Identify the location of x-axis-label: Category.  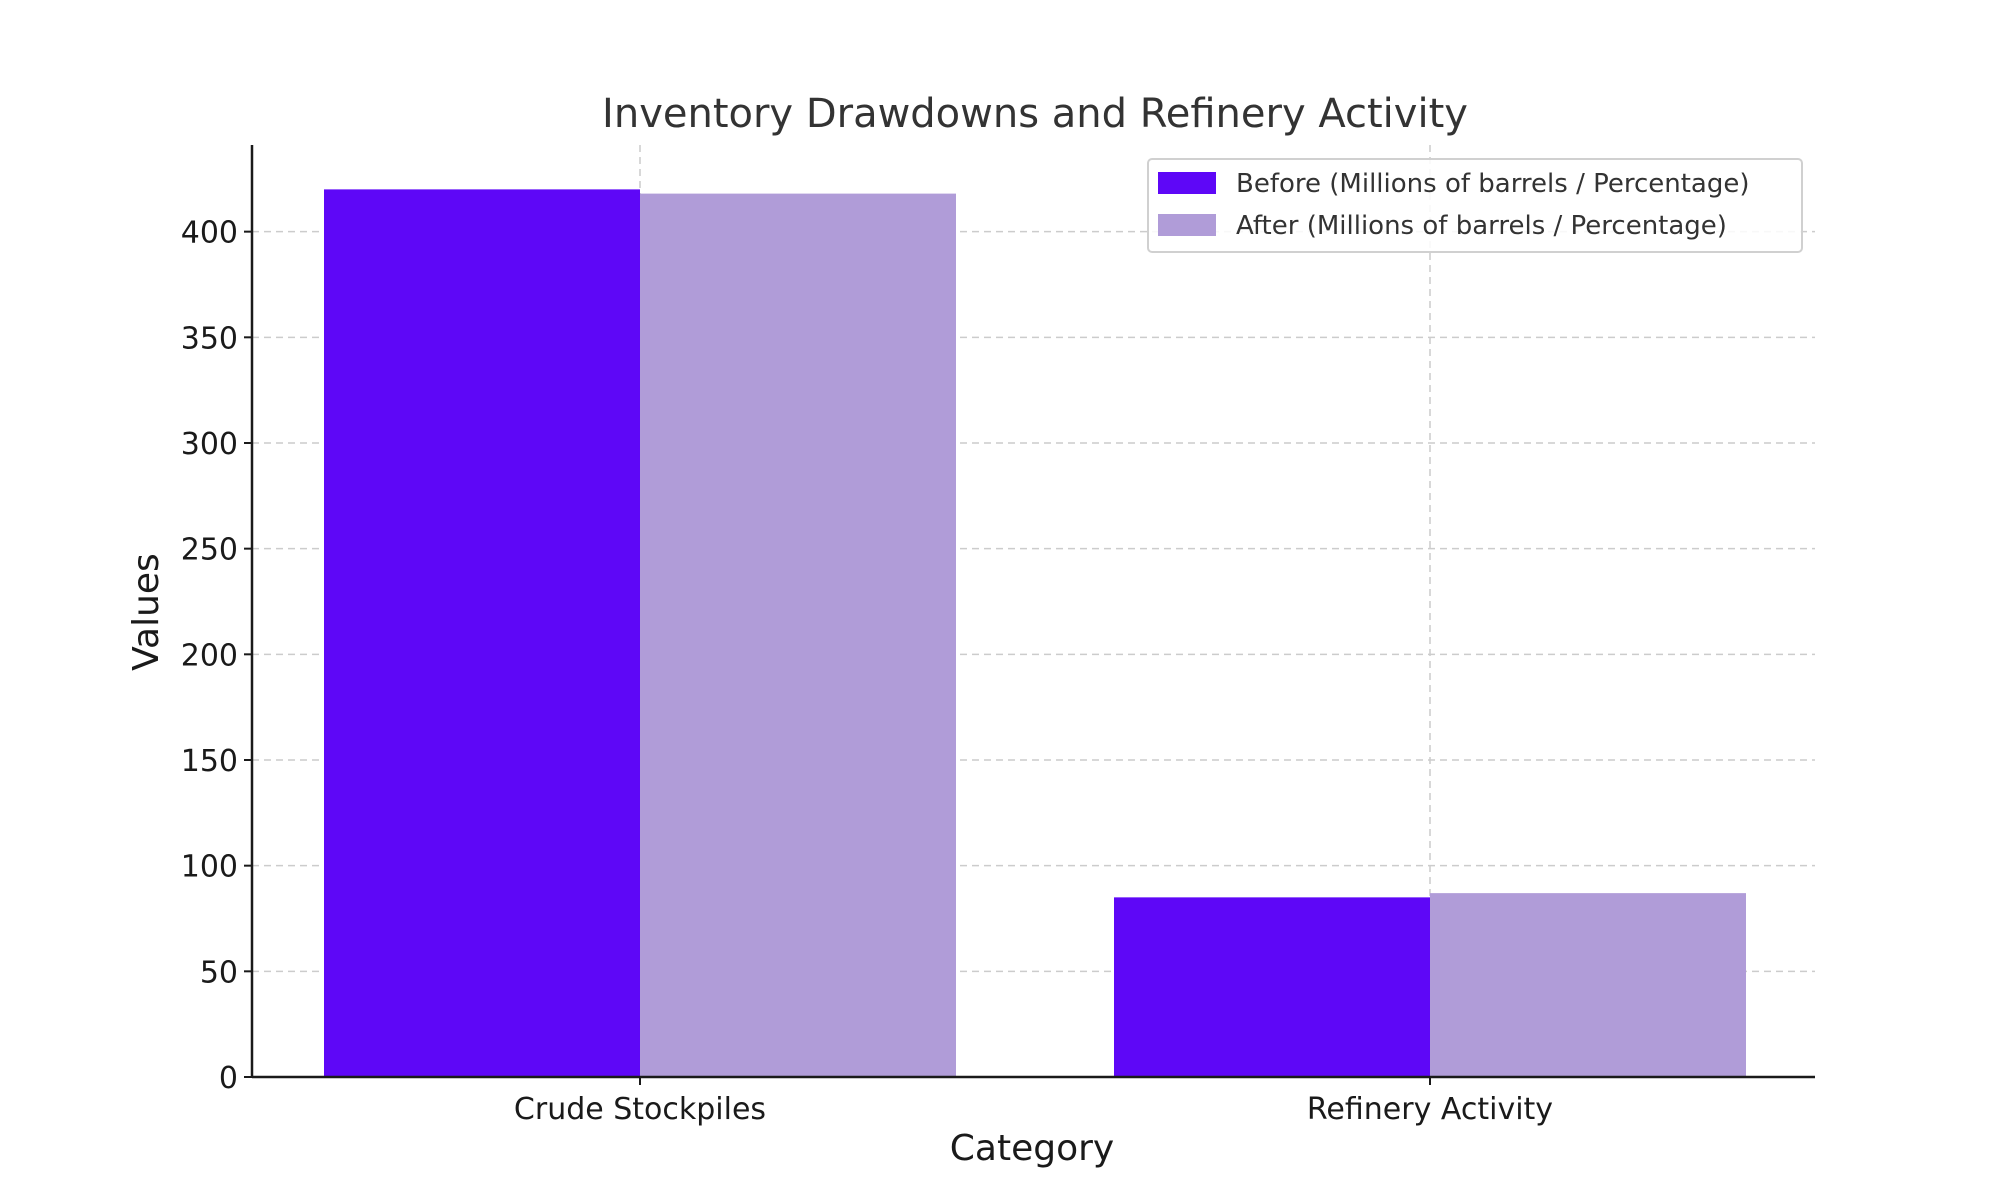
(1032, 1148).